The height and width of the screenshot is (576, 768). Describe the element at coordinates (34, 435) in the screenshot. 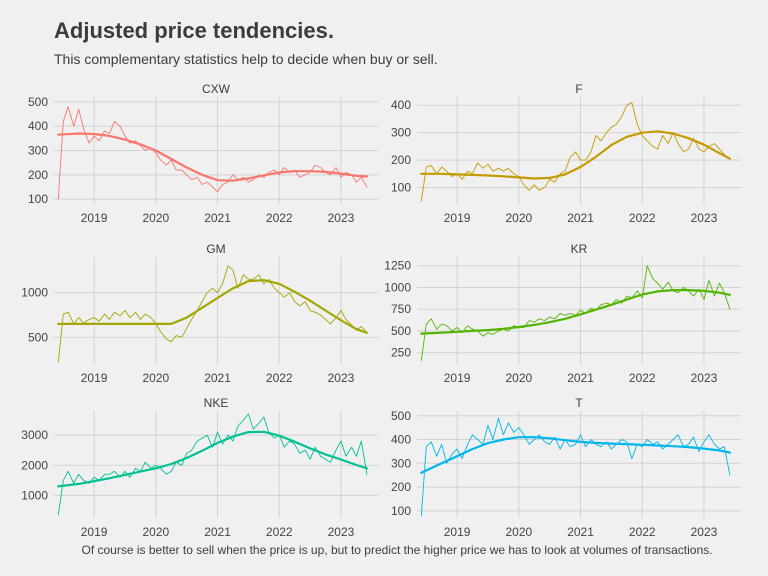

I see `y-tick-label: 3000` at that location.